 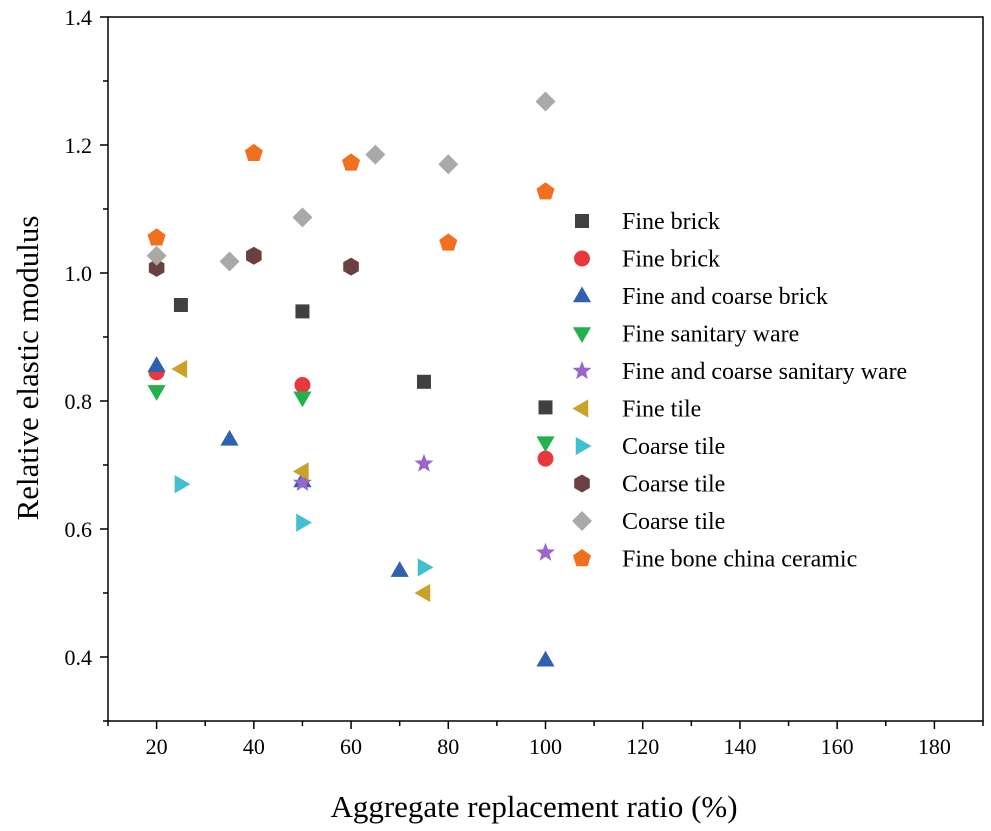 What do you see at coordinates (448, 746) in the screenshot?
I see `x-tick-label: 80` at bounding box center [448, 746].